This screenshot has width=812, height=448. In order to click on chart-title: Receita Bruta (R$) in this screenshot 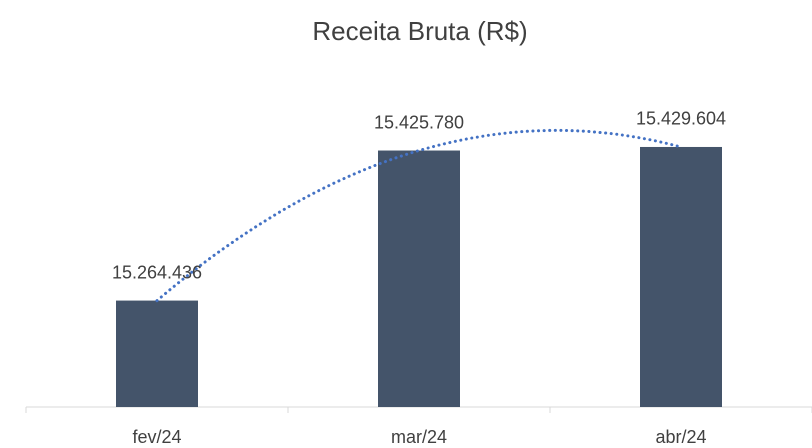, I will do `click(419, 31)`.